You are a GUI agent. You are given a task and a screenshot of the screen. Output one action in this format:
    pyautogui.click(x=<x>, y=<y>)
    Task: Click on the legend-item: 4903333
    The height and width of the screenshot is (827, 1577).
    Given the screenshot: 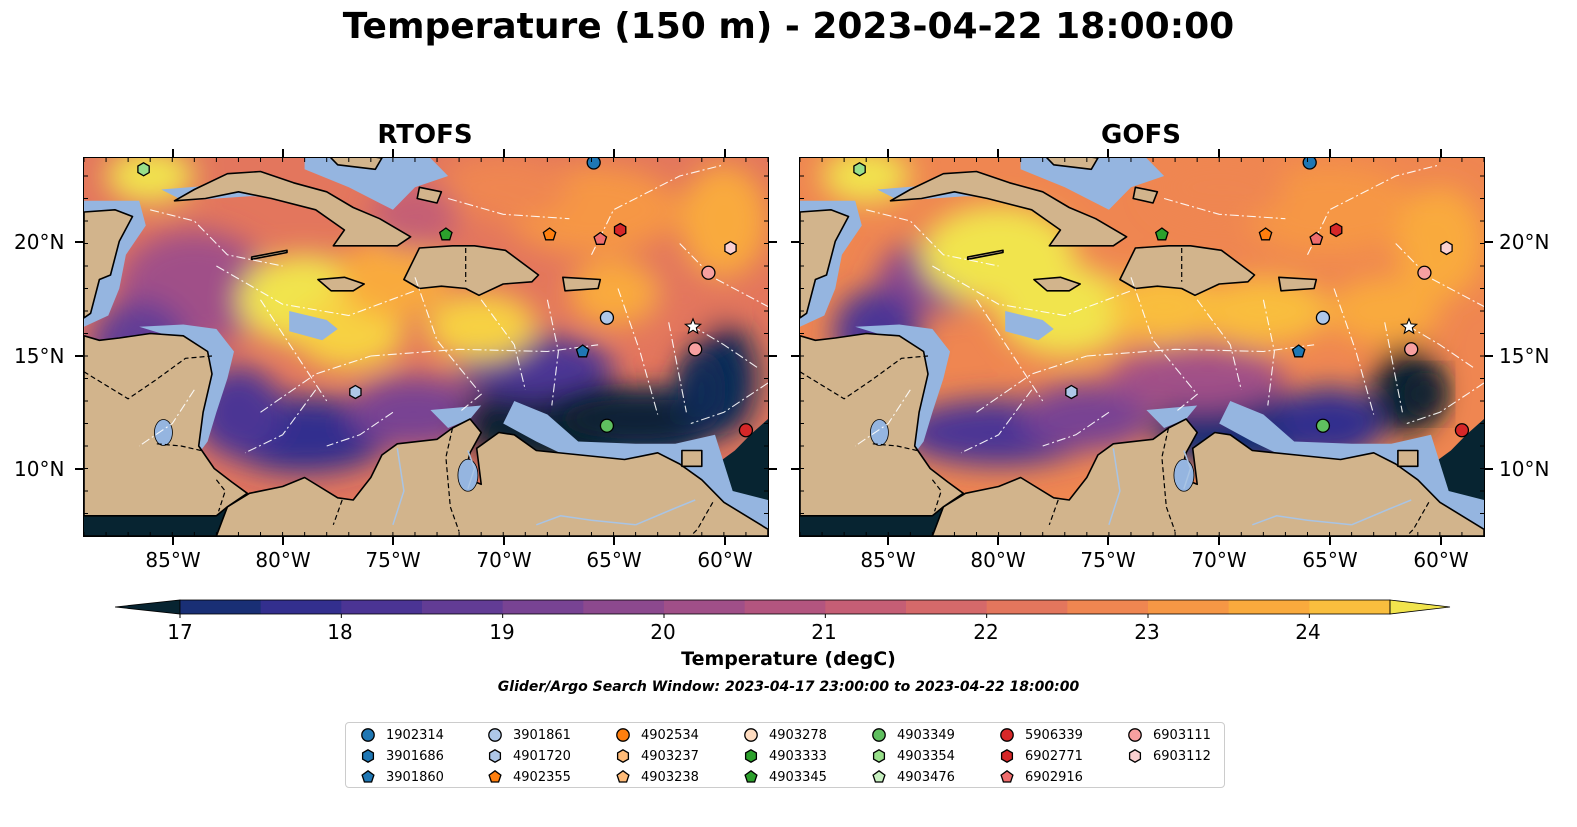 What is the action you would take?
    pyautogui.click(x=785, y=756)
    